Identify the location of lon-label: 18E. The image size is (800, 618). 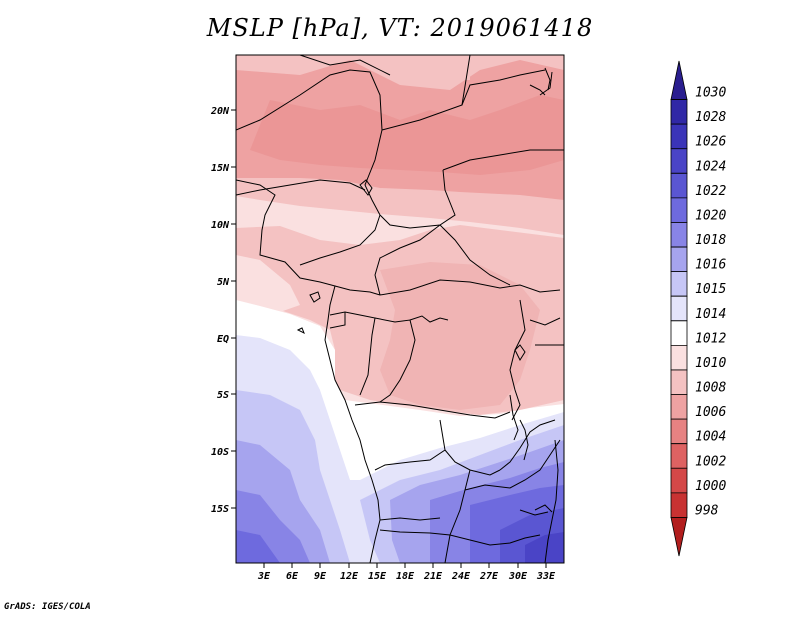
(405, 576).